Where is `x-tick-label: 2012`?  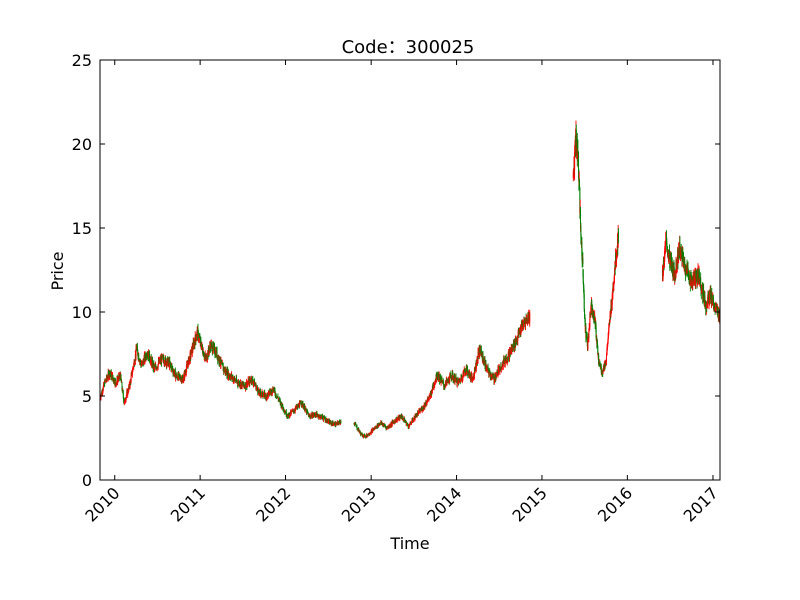 x-tick-label: 2012 is located at coordinates (273, 504).